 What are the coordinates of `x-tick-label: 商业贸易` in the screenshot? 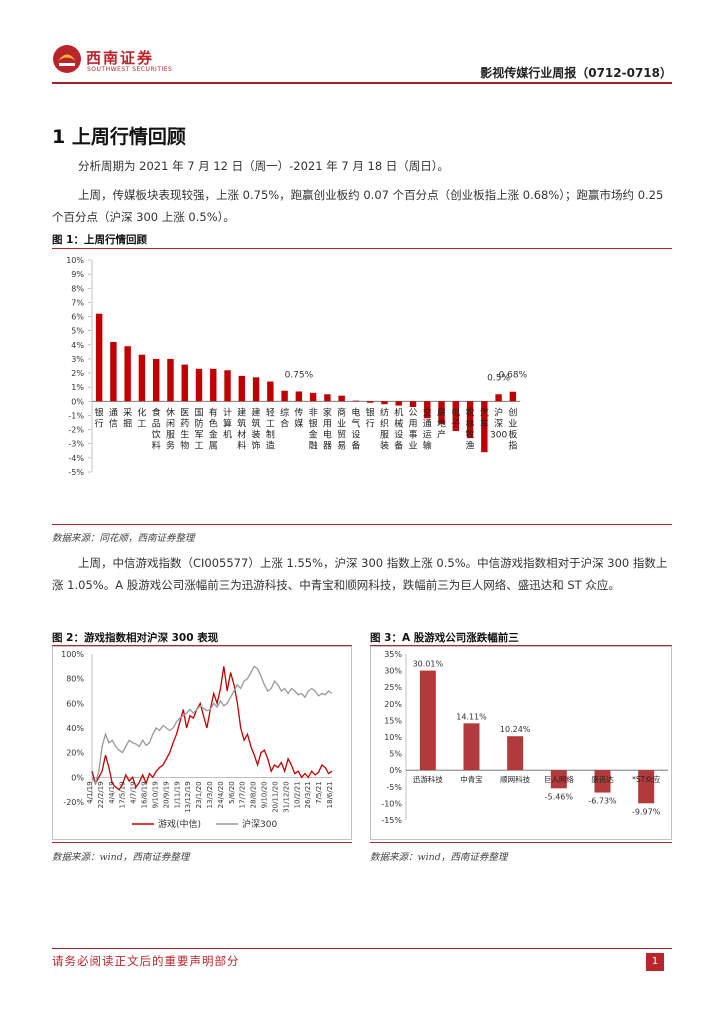 It's located at (341, 428).